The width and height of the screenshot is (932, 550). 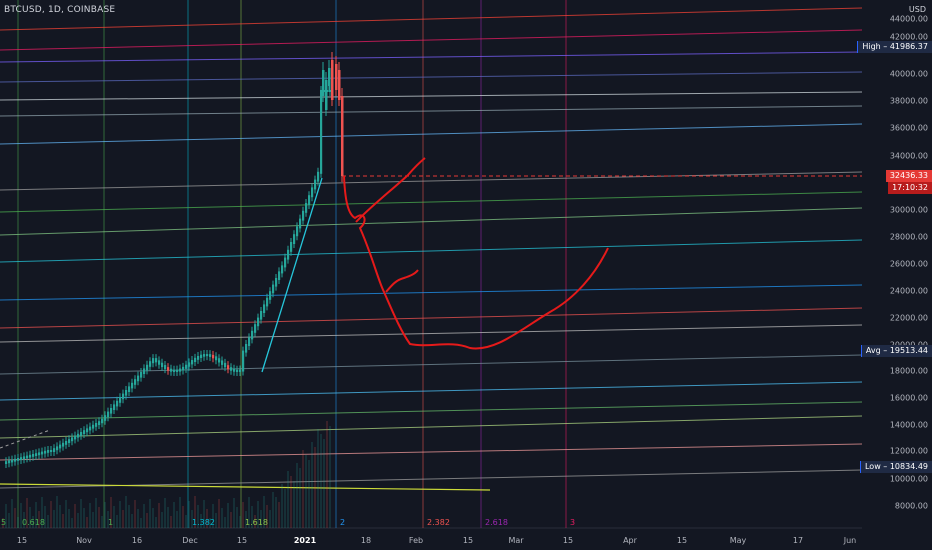 I want to click on price-tick-label: 26000.00, so click(x=908, y=264).